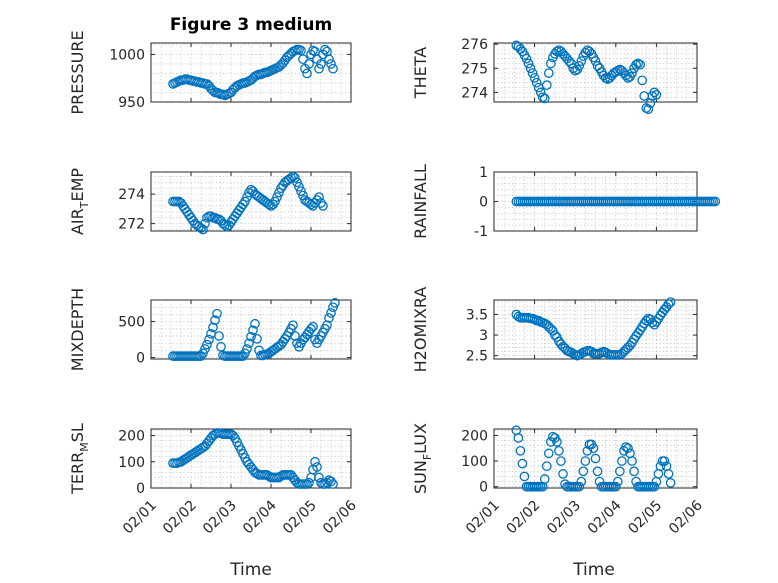 The height and width of the screenshot is (583, 778). What do you see at coordinates (210, 329) in the screenshot?
I see `subplot-5: 0 500 MIXDEPTH` at bounding box center [210, 329].